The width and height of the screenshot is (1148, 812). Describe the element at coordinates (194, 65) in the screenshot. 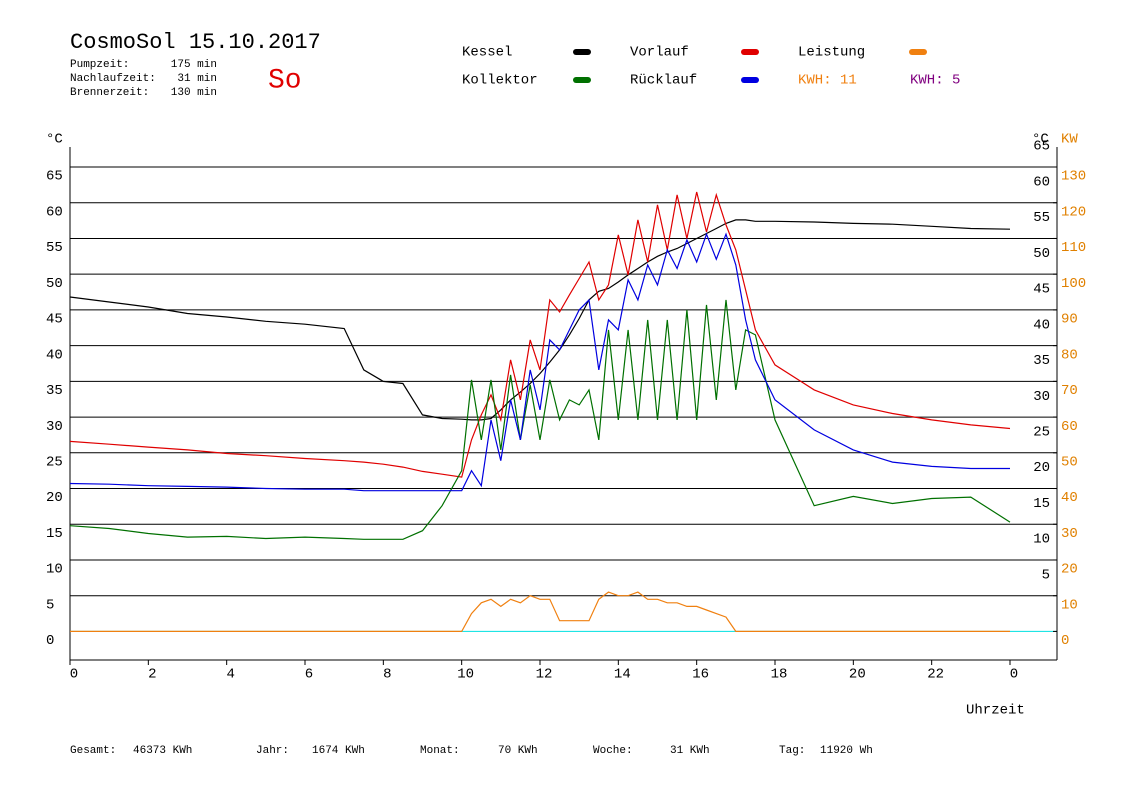

I see `info-value: 175 min` at that location.